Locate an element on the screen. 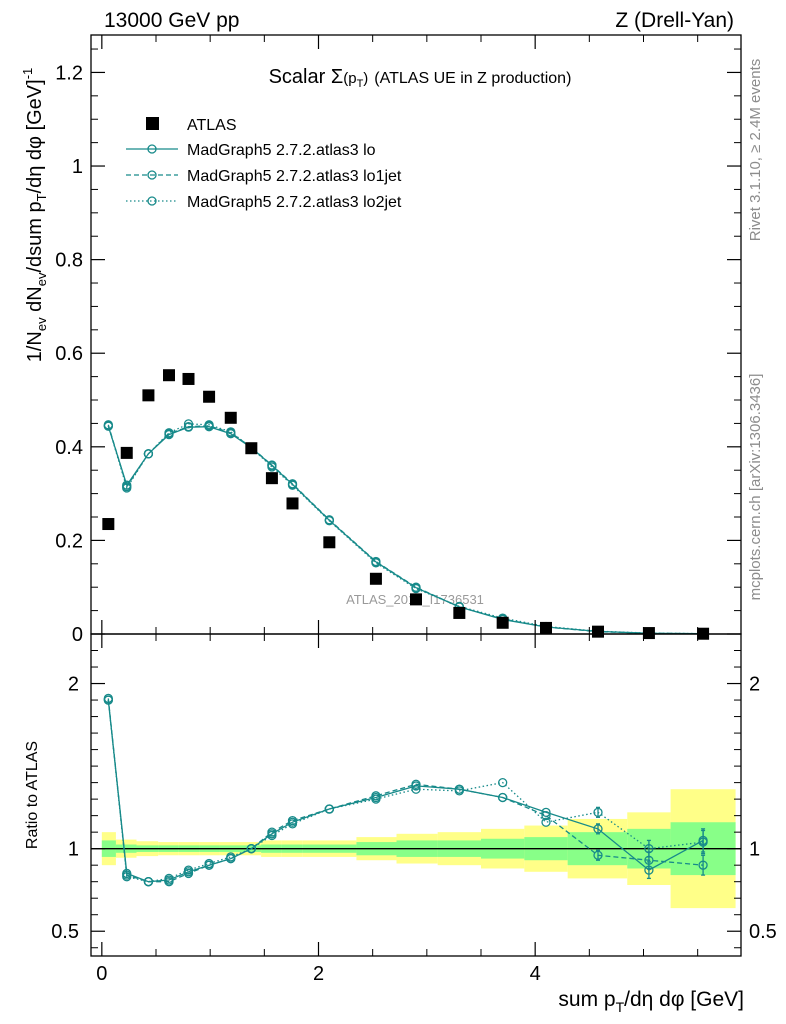  main-y-label: 1/Nev dNev/dsum pT/dη dφ [GeV]-1 is located at coordinates (34, 215).